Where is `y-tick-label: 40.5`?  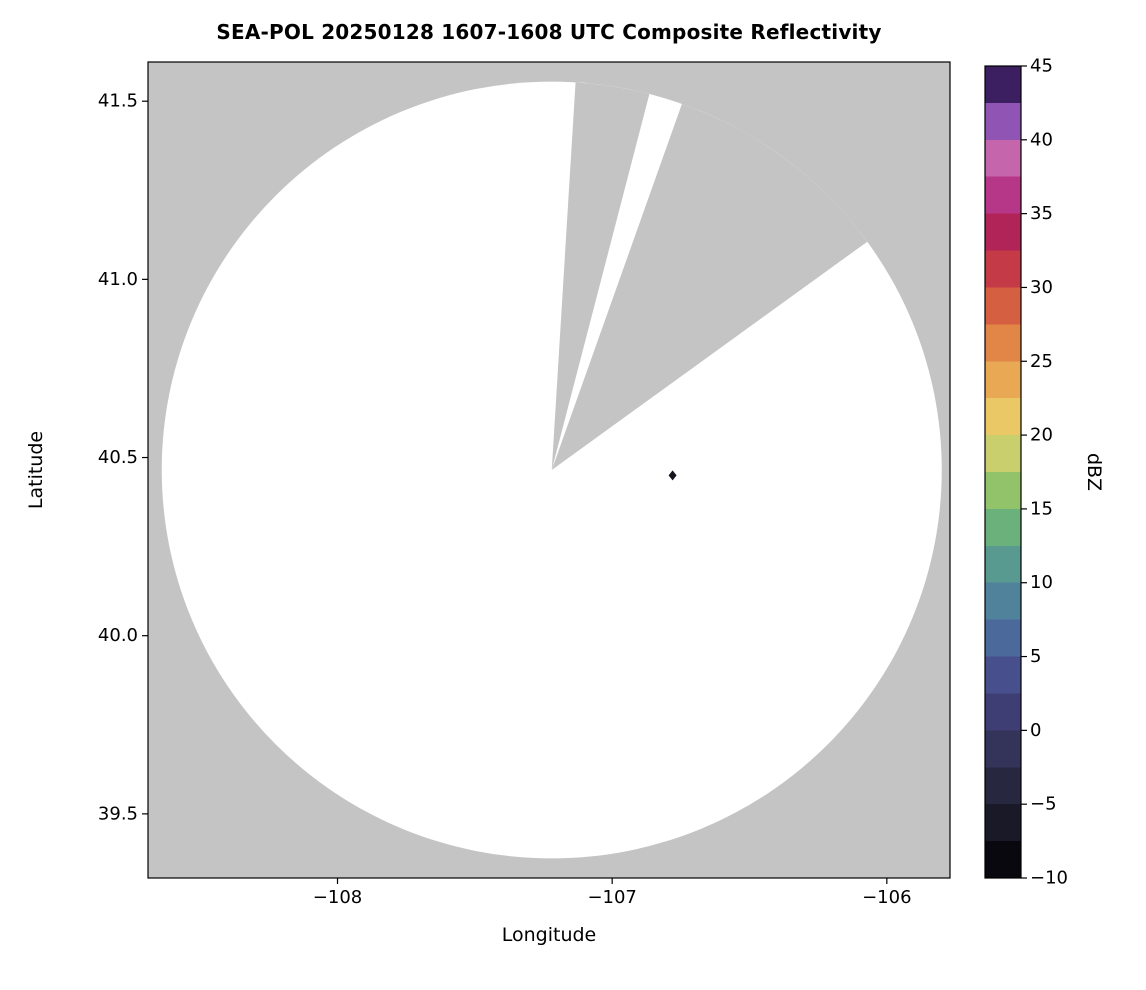 y-tick-label: 40.5 is located at coordinates (118, 457).